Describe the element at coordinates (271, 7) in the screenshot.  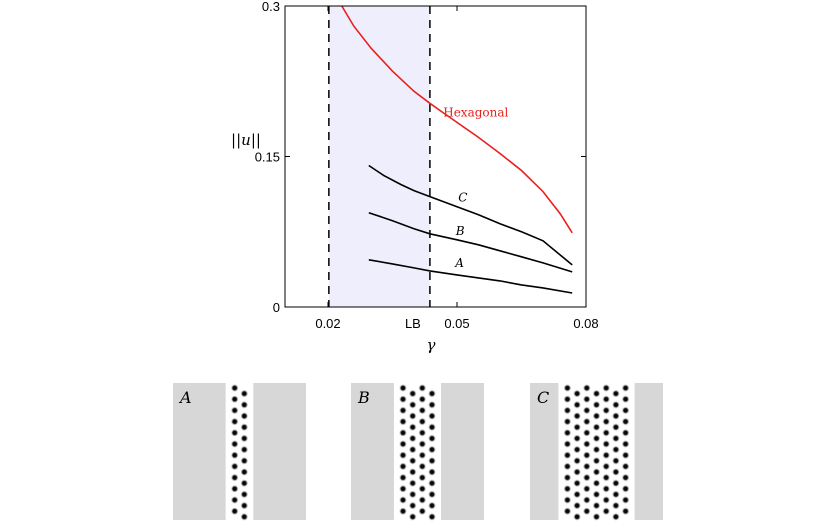
I see `y-tick-label: 0.3` at that location.